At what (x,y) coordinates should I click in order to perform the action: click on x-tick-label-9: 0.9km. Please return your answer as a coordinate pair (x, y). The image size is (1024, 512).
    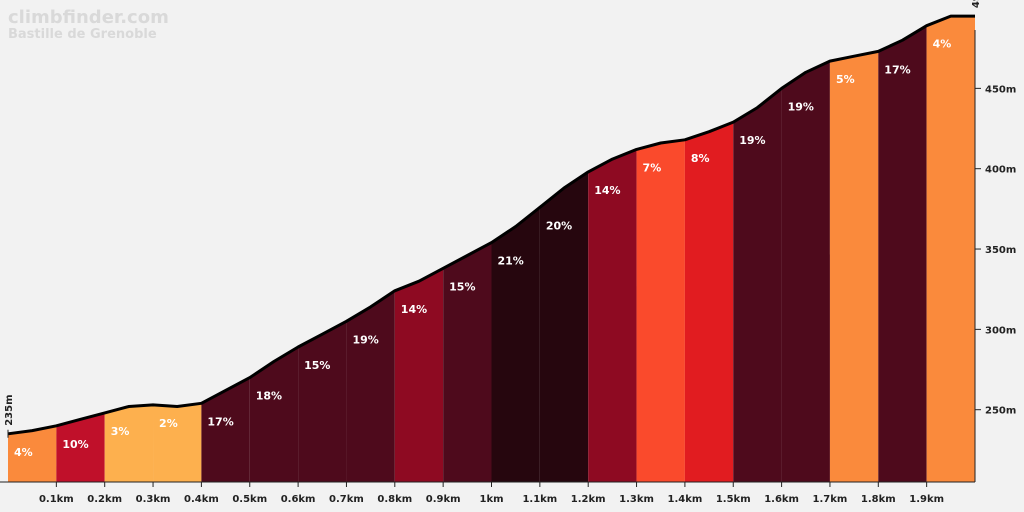
    Looking at the image, I should click on (443, 499).